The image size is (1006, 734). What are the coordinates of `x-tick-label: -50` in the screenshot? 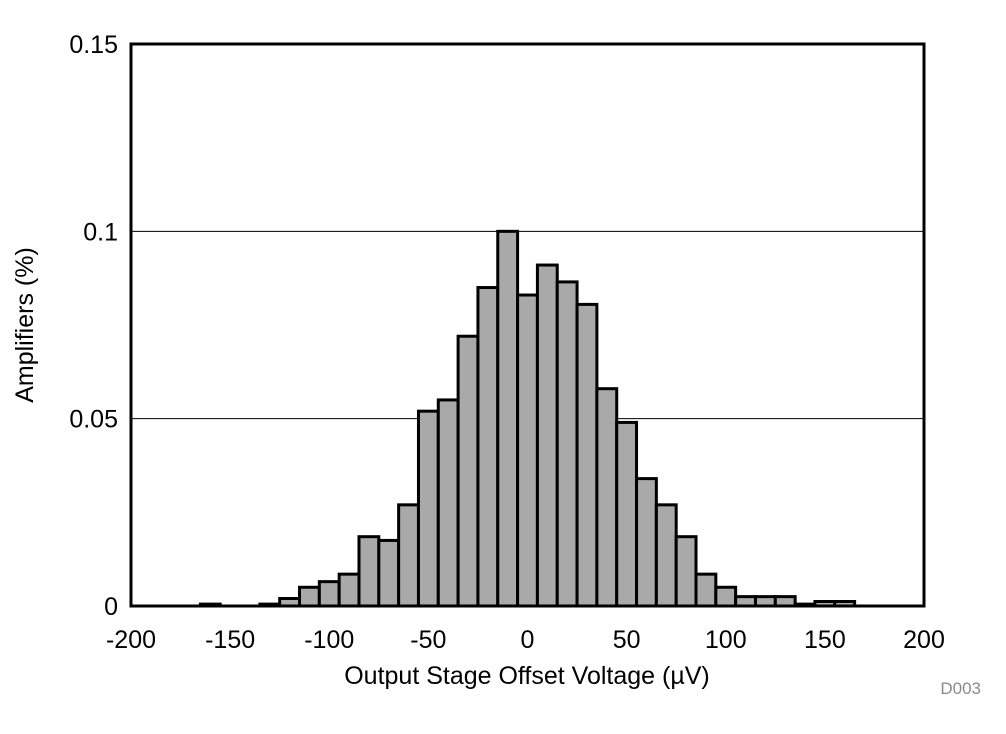 It's located at (428, 640).